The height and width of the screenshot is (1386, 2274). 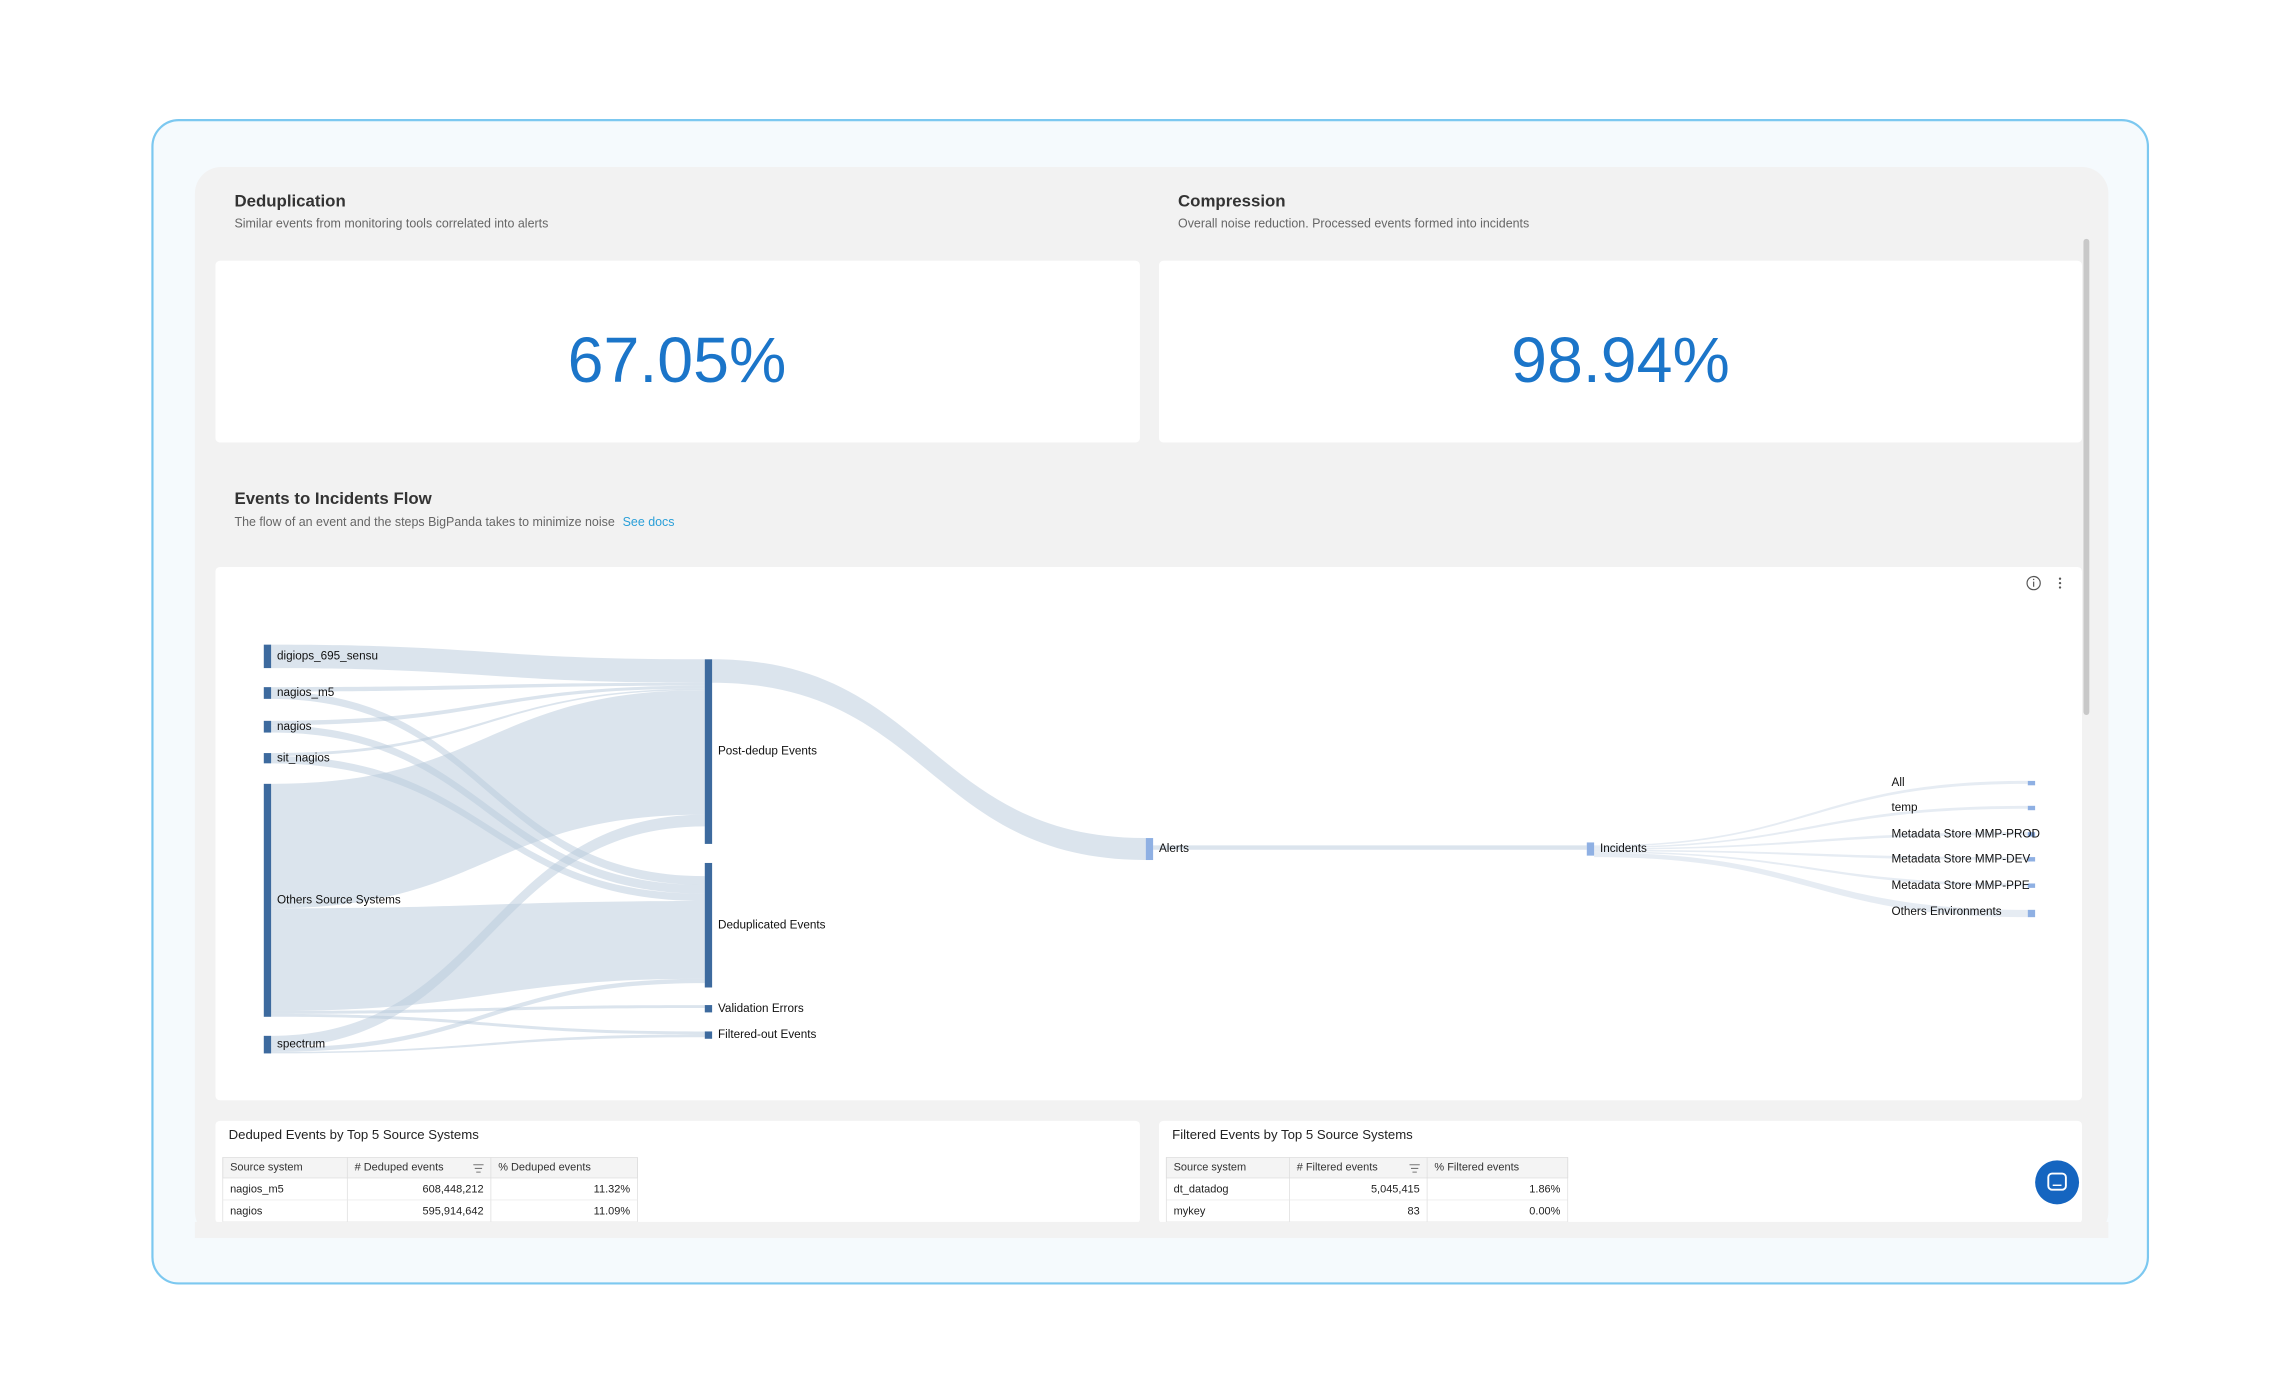 What do you see at coordinates (772, 924) in the screenshot?
I see `node-label: Deduplicated Events` at bounding box center [772, 924].